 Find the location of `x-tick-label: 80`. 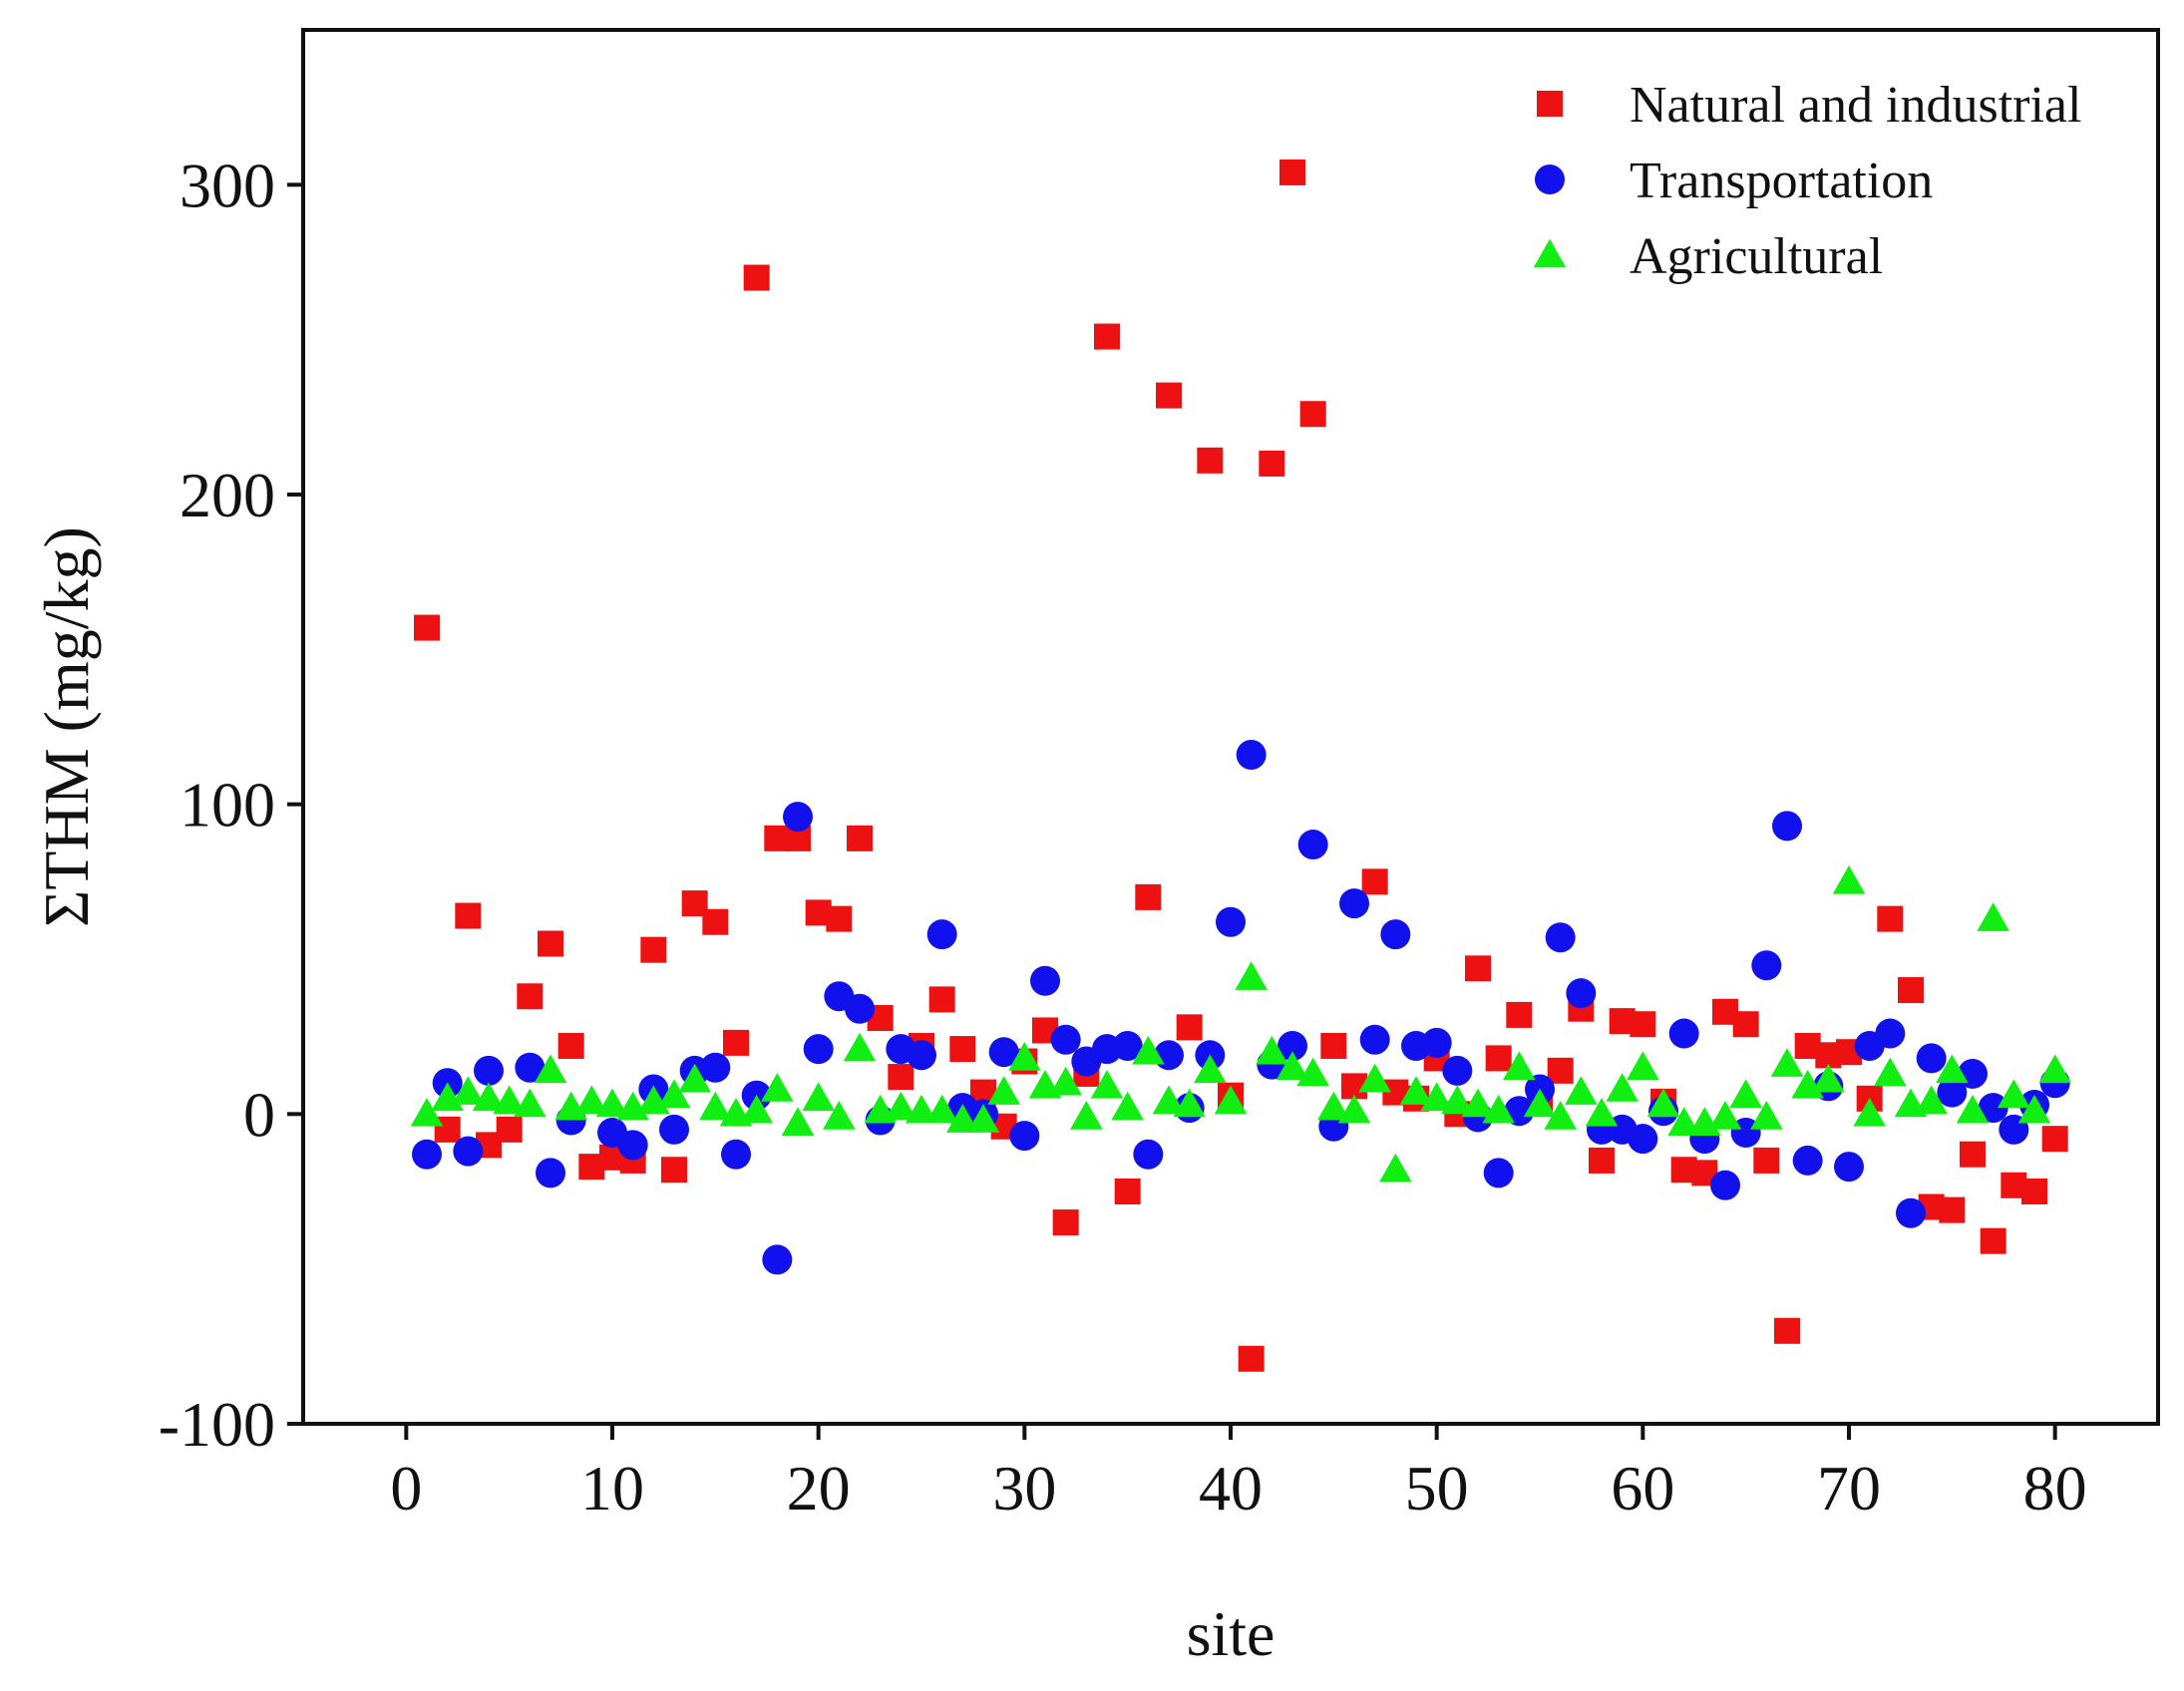

x-tick-label: 80 is located at coordinates (2055, 1488).